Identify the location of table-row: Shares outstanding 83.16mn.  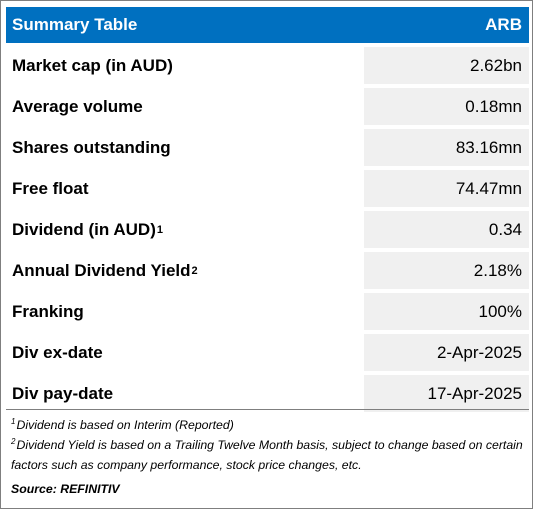
(267, 147).